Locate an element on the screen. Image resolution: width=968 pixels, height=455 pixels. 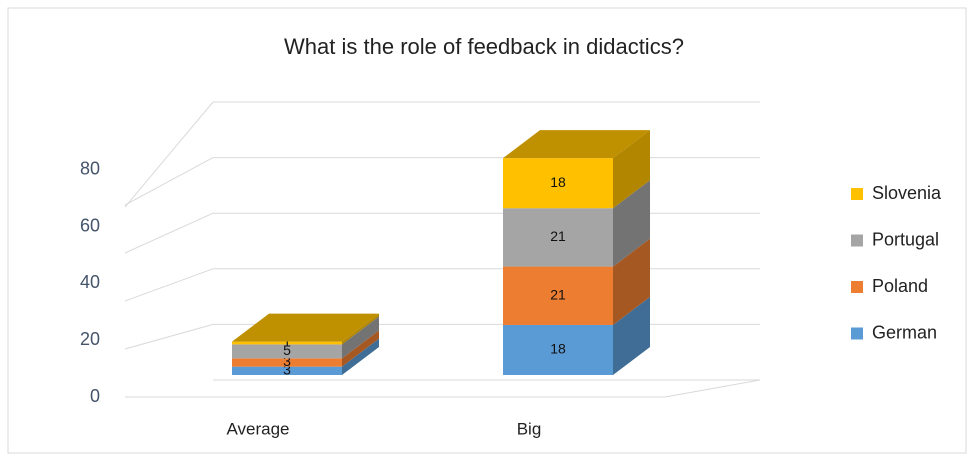
y-tick-label: 60 is located at coordinates (90, 225).